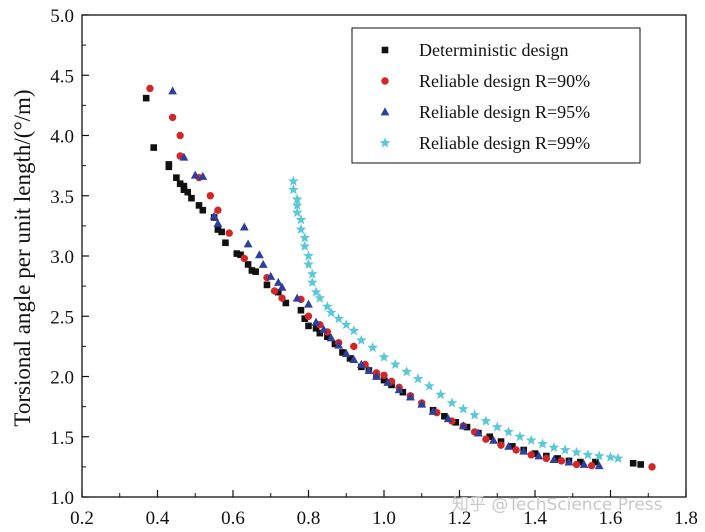 The width and height of the screenshot is (705, 532). I want to click on watermark: 知乎 @TechScience Press, so click(557, 505).